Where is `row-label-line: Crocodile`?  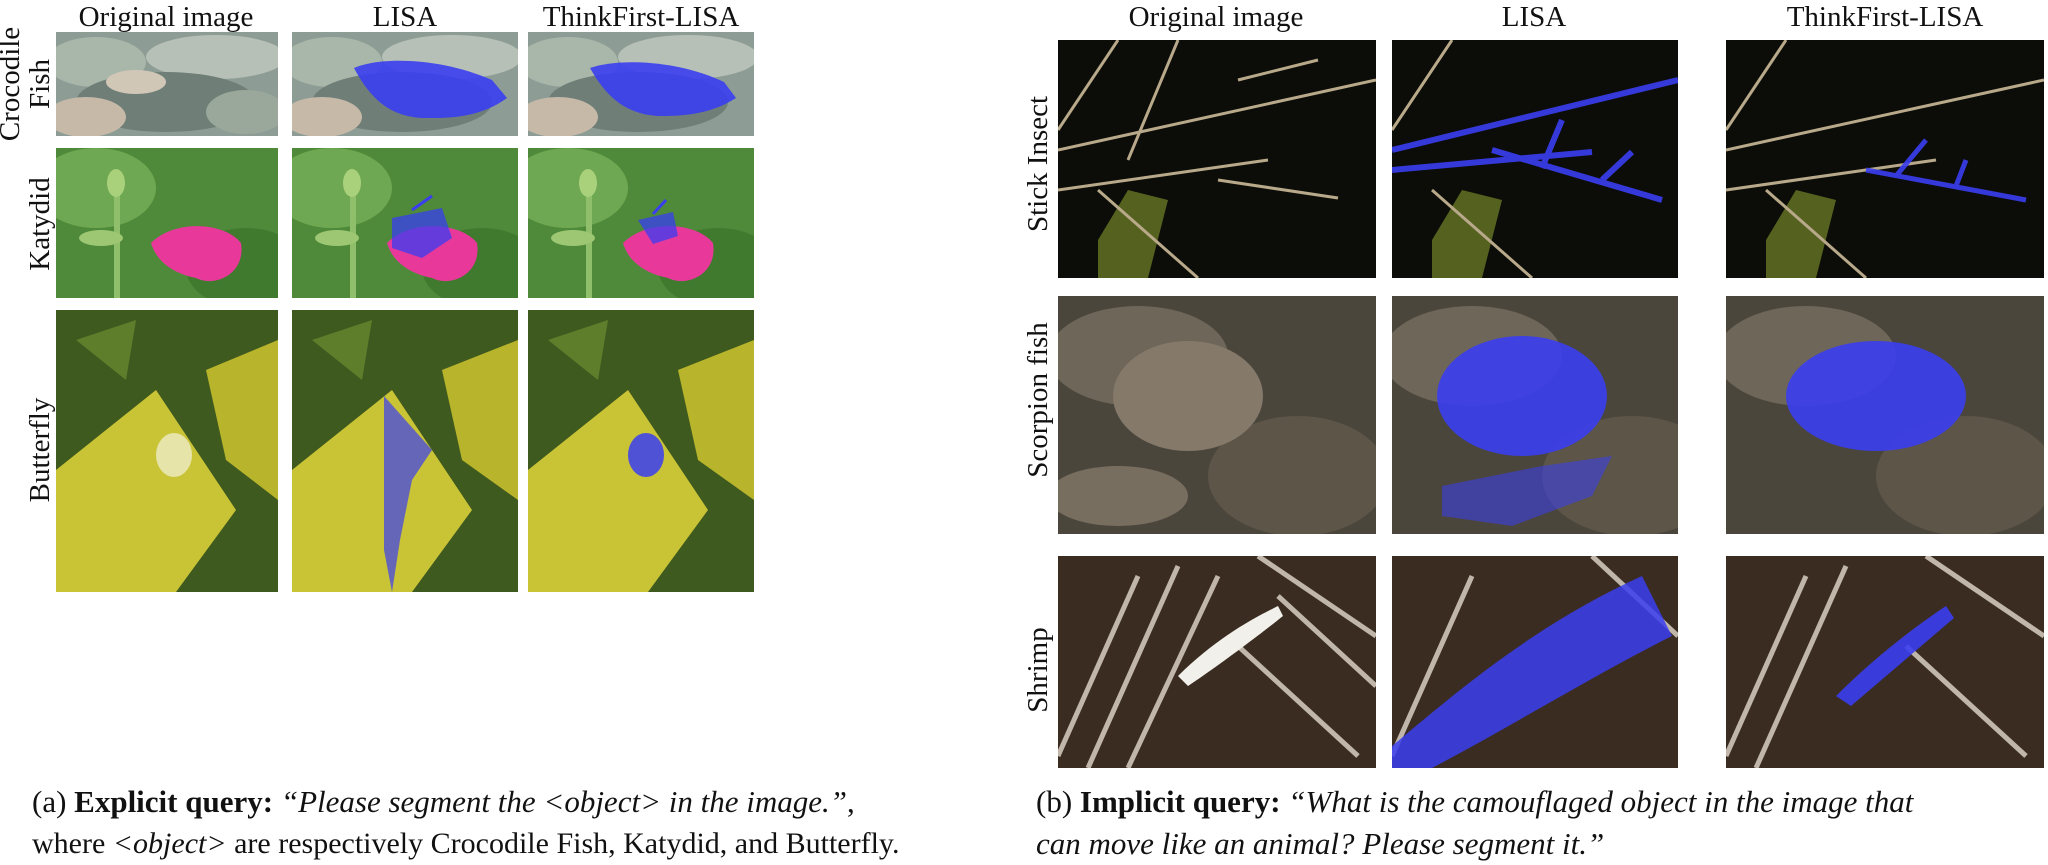 row-label-line: Crocodile is located at coordinates (13, 84).